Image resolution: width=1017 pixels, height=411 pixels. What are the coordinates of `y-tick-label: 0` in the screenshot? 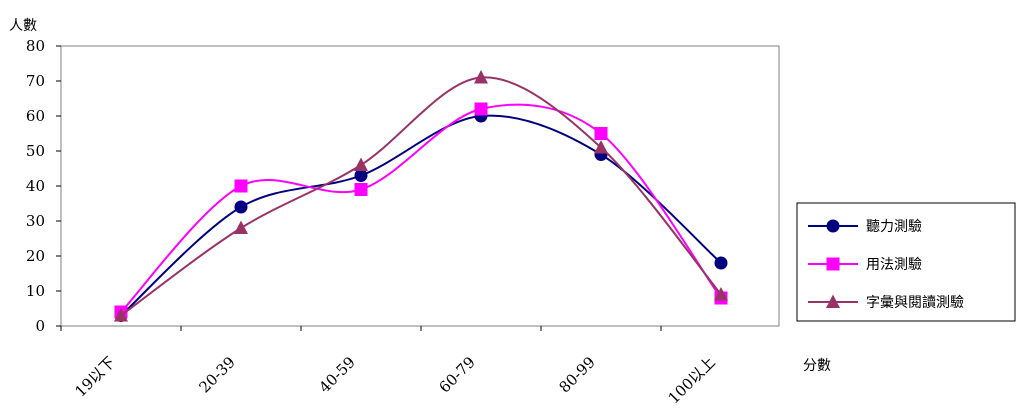 It's located at (40, 326).